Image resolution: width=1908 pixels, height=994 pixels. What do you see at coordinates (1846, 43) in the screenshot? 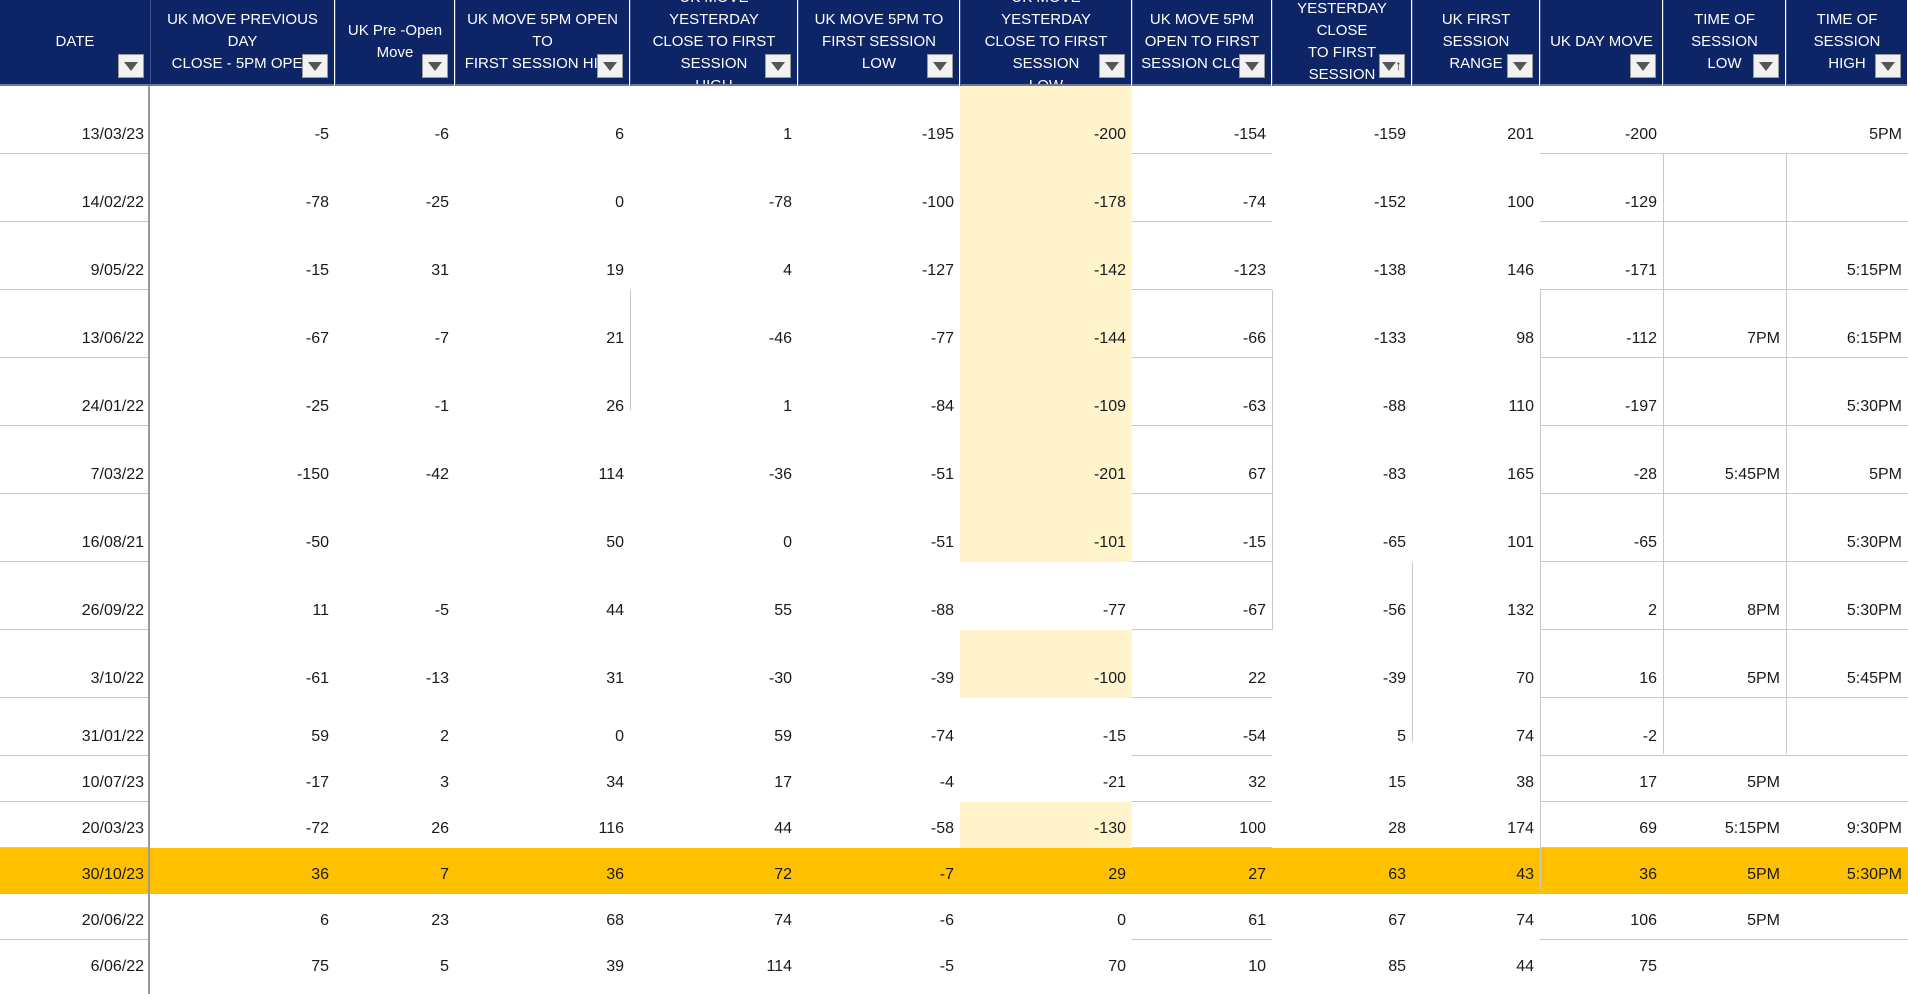
I see `column-header-time-session-high: TIME OF SESSION HIGH` at bounding box center [1846, 43].